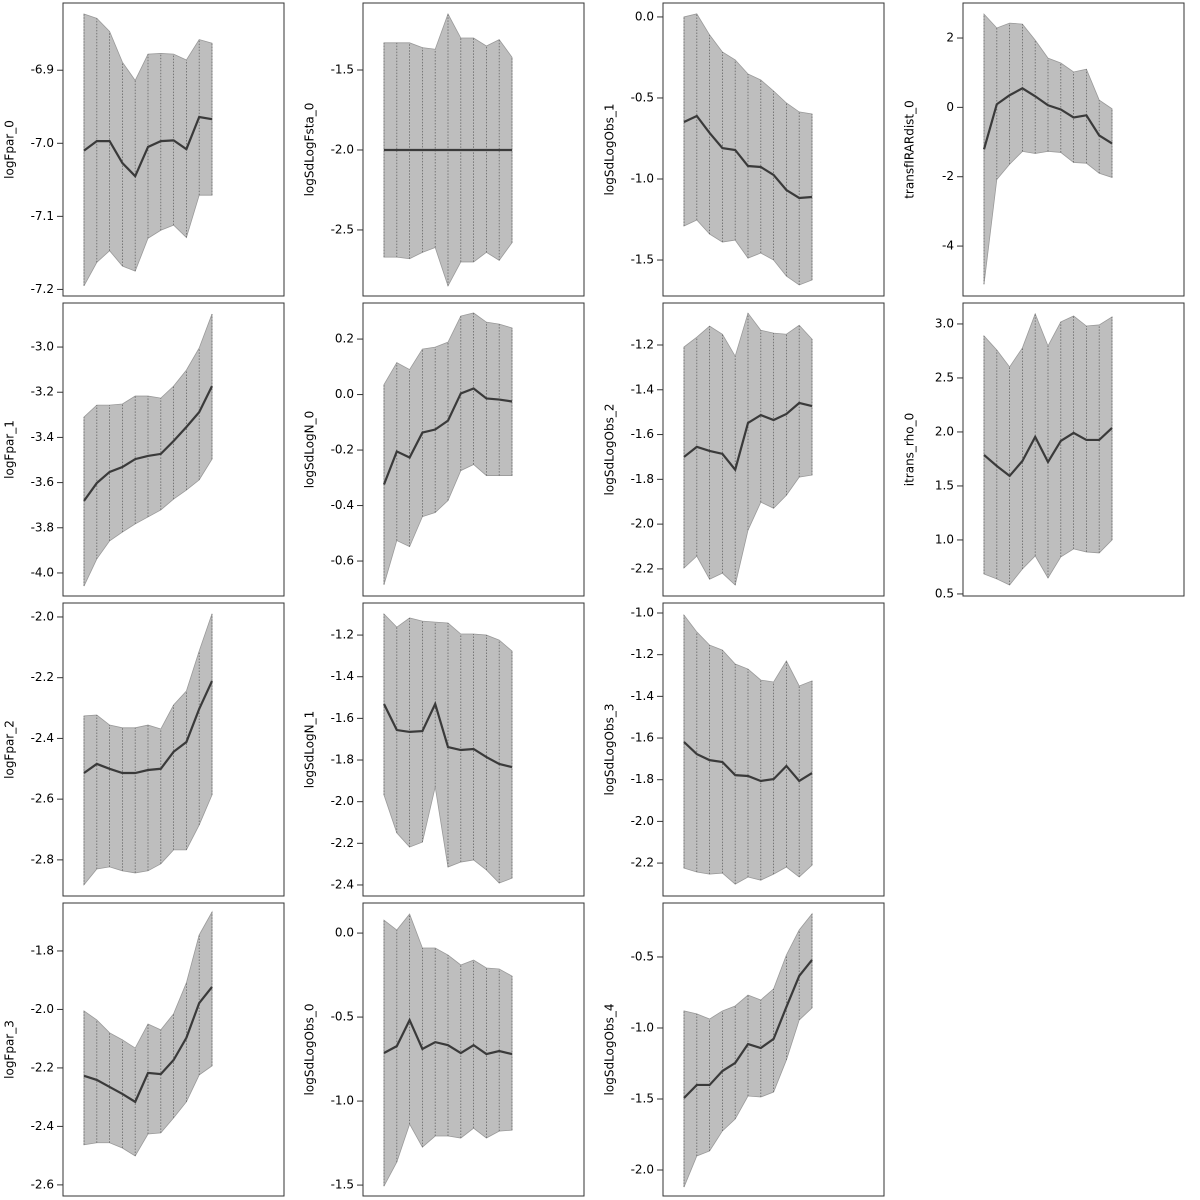 The width and height of the screenshot is (1200, 1200). I want to click on y-tick-label: 2.5, so click(944, 377).